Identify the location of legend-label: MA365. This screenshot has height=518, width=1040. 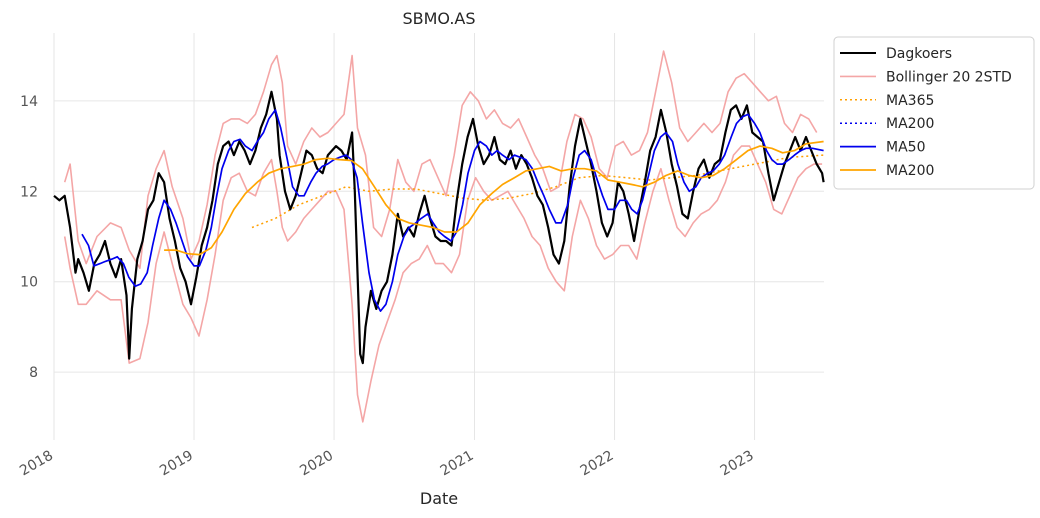
(910, 101).